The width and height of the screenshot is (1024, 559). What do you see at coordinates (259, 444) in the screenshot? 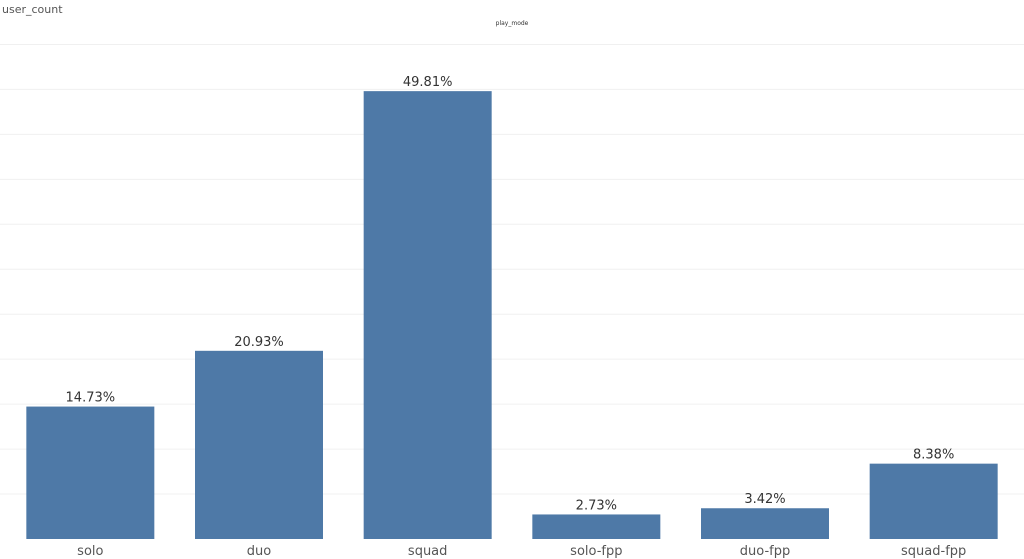
I see `bar-duo` at bounding box center [259, 444].